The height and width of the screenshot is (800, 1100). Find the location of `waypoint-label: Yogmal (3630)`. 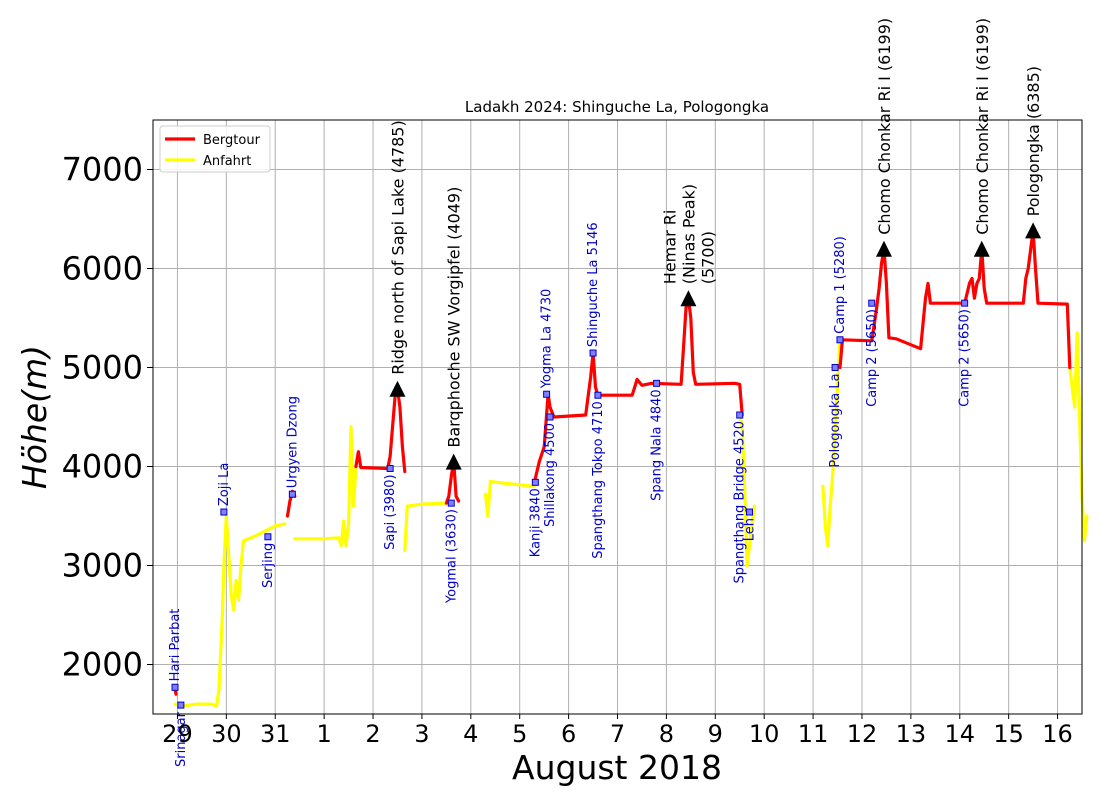

waypoint-label: Yogmal (3630) is located at coordinates (451, 556).